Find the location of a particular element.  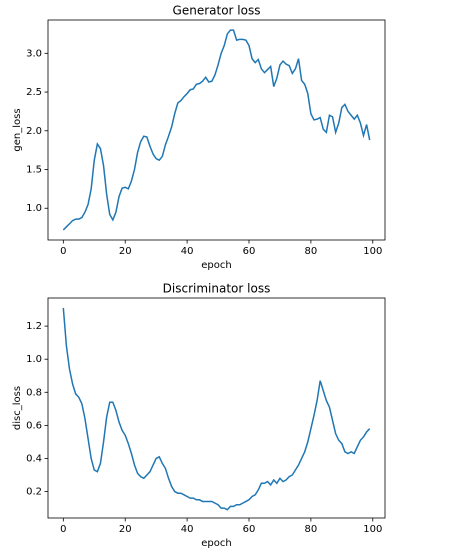

y-tick-label: 1.2 is located at coordinates (34, 326).